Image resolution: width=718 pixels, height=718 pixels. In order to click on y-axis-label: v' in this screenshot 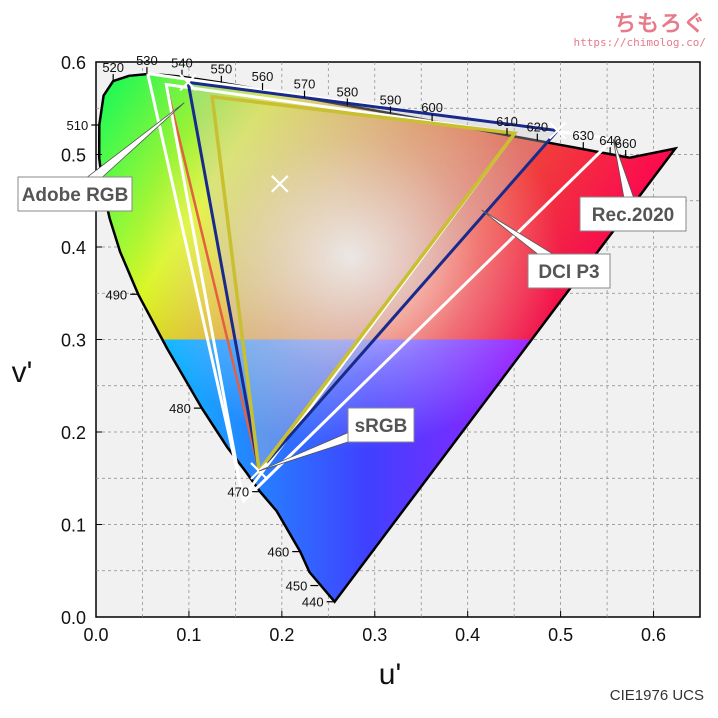, I will do `click(22, 372)`.